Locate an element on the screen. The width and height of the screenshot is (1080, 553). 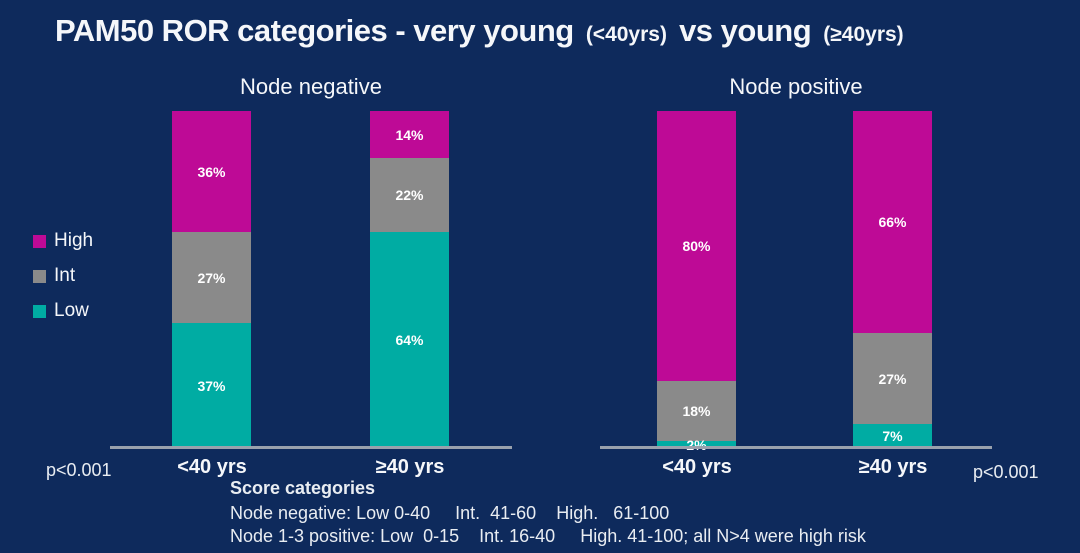
legend-label-low: Low is located at coordinates (71, 310).